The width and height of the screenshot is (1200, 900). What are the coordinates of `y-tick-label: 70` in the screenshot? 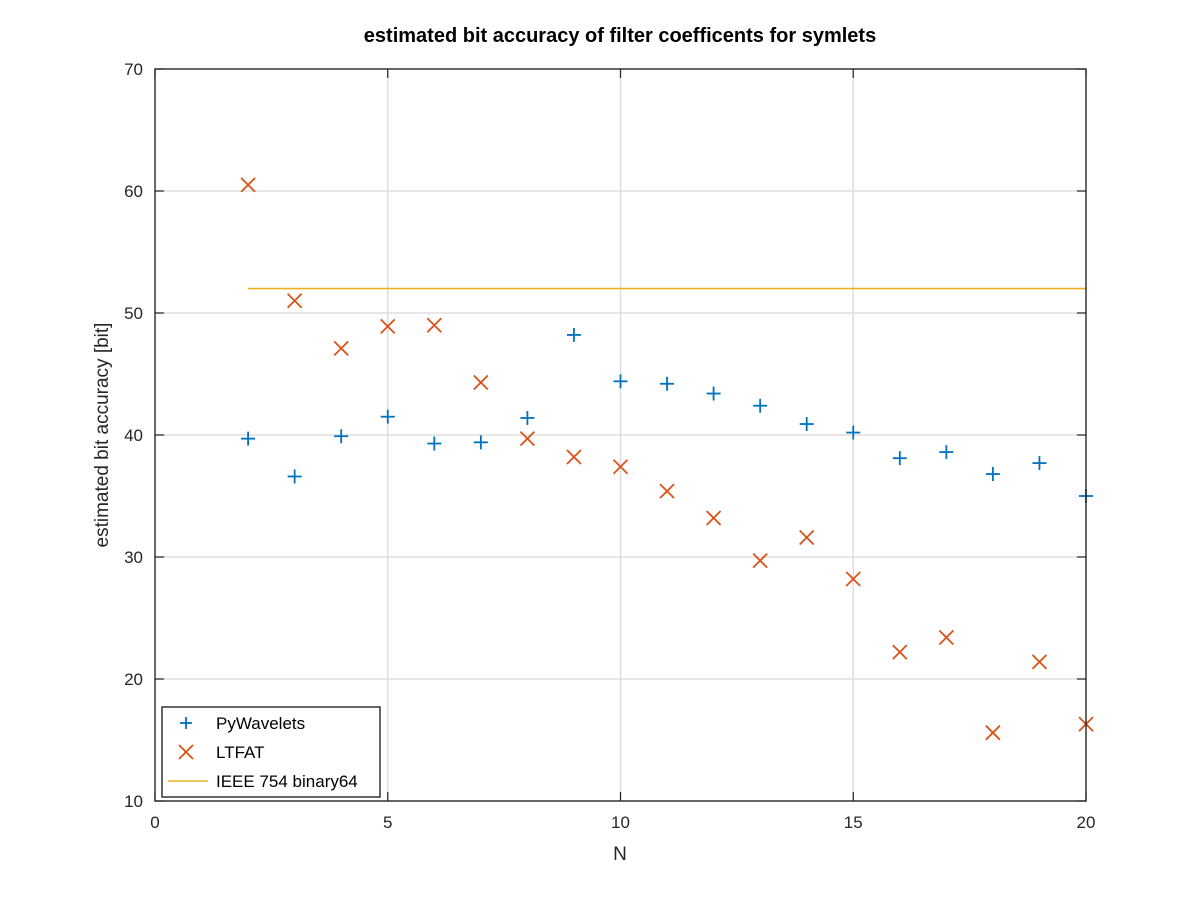 It's located at (133, 69).